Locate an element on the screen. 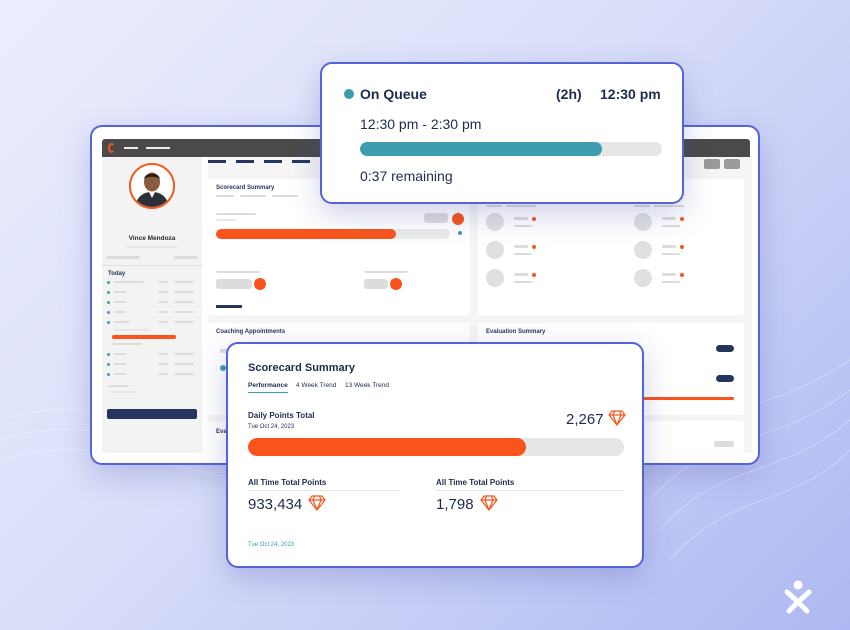 This screenshot has height=630, width=850. app-logo-icon is located at coordinates (111, 148).